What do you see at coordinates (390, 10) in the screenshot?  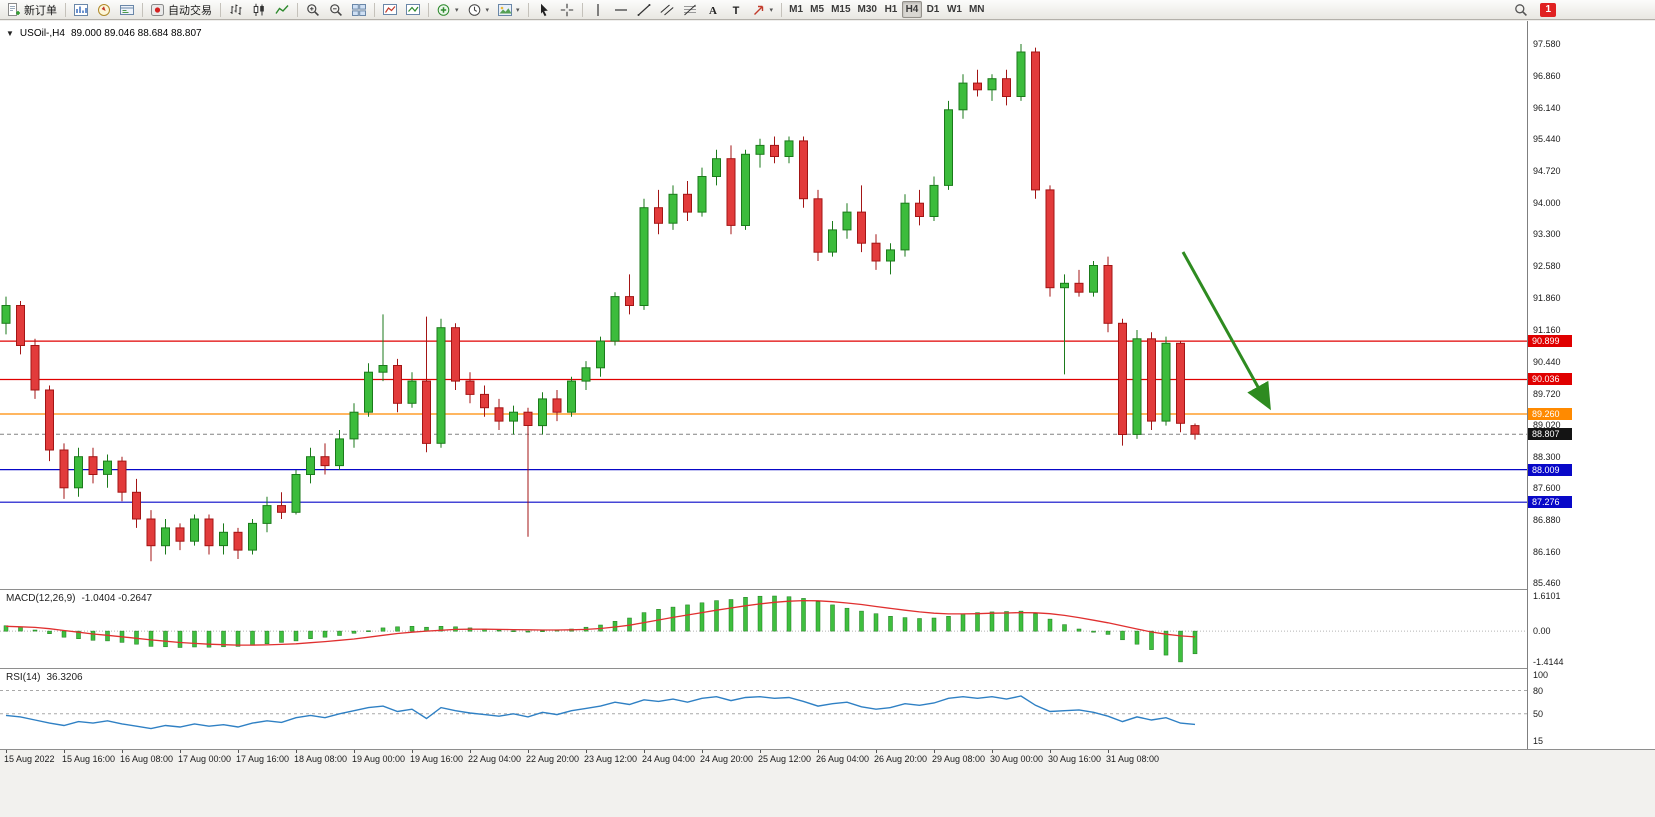 I see `new-chart-button` at bounding box center [390, 10].